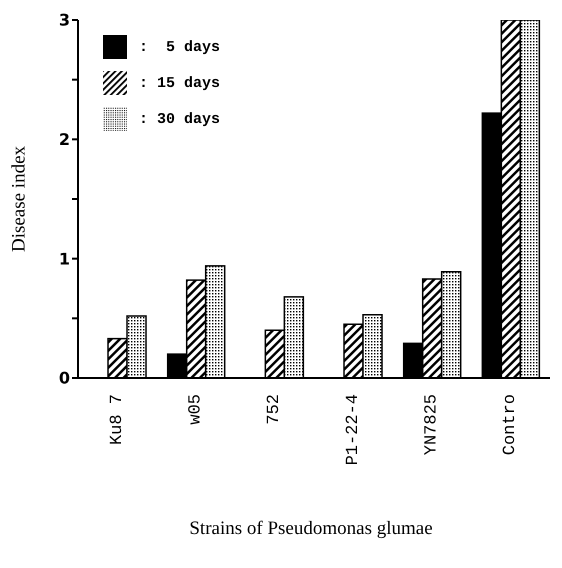 The height and width of the screenshot is (568, 562). Describe the element at coordinates (64, 378) in the screenshot. I see `y-tick-label: 0` at that location.